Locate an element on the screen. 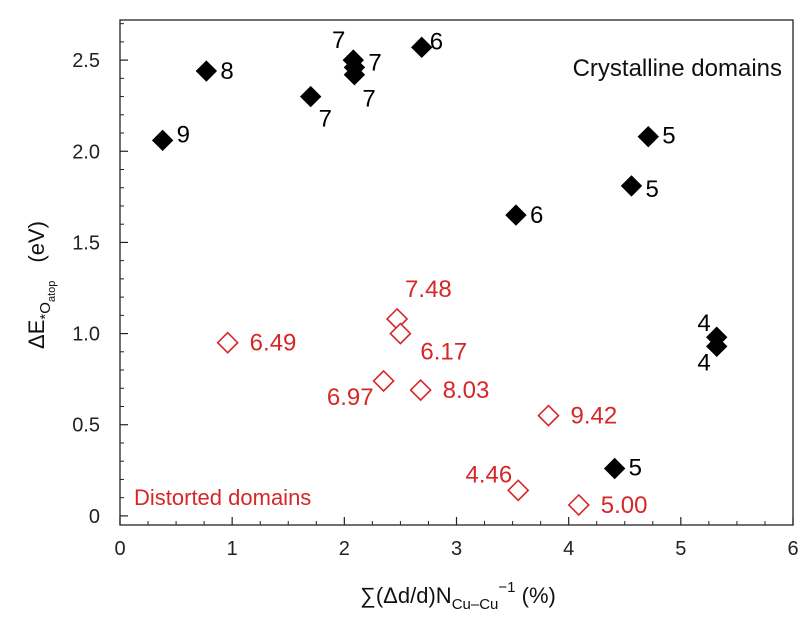  x-tick-label: 1 is located at coordinates (232, 549).